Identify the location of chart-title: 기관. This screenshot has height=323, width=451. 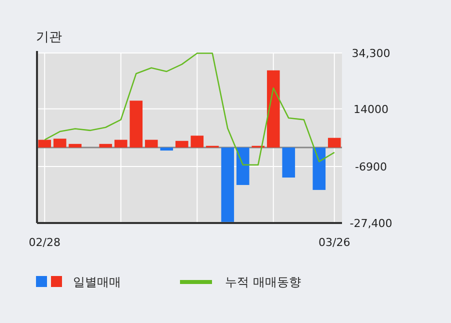
(49, 37).